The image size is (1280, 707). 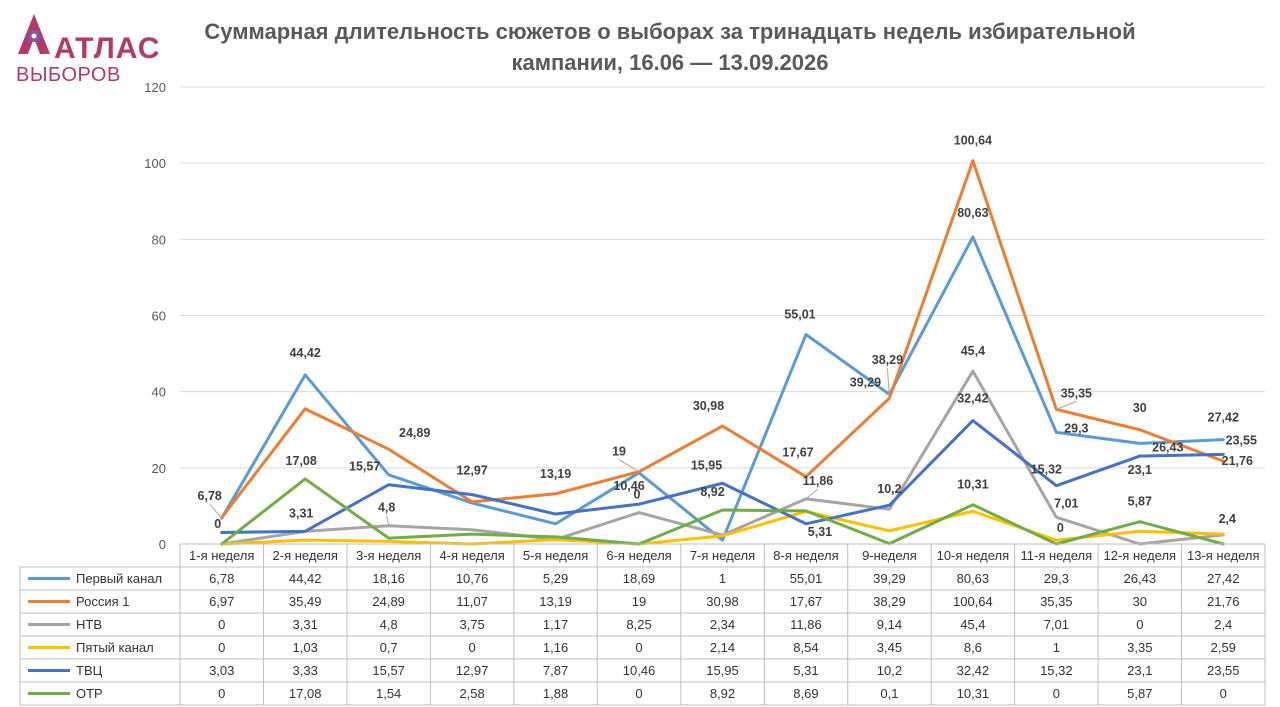 I want to click on data-label: 30,98, so click(x=708, y=406).